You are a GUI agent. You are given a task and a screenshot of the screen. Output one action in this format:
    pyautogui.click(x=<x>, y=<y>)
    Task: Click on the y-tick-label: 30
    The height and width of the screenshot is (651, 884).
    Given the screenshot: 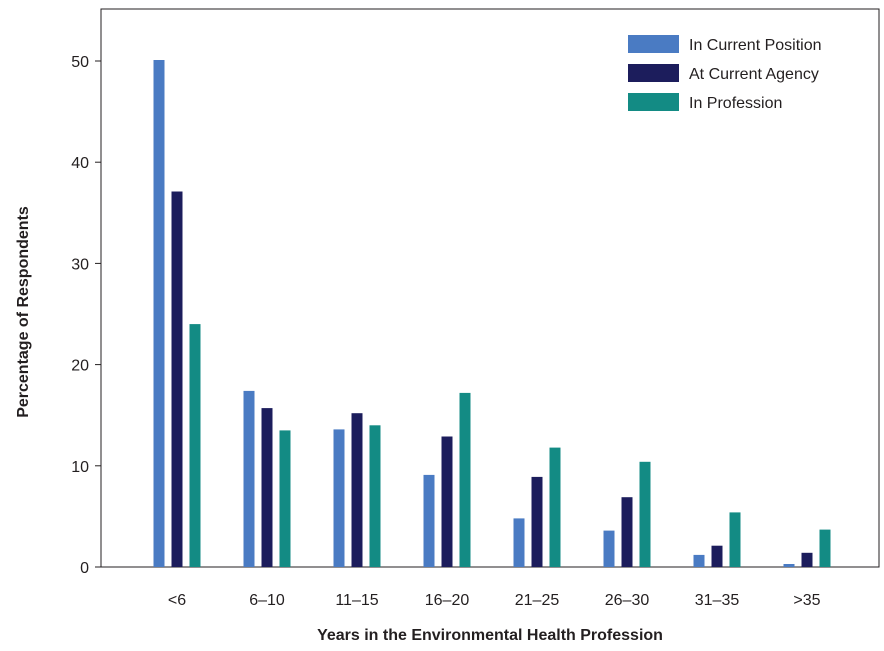 What is the action you would take?
    pyautogui.click(x=80, y=264)
    